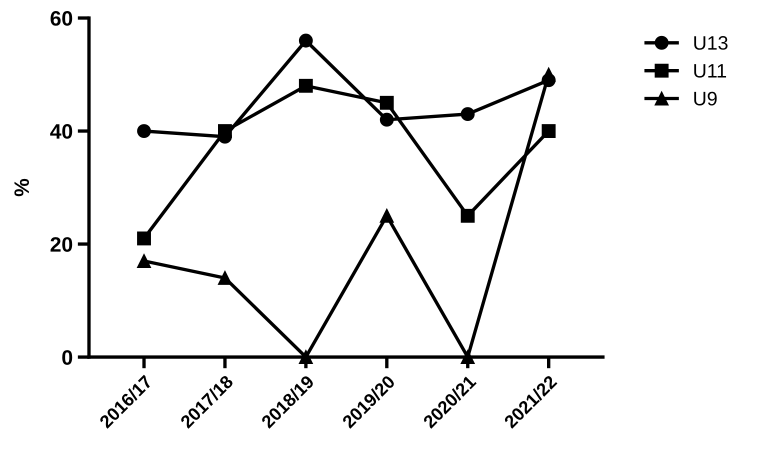 This screenshot has width=784, height=468. What do you see at coordinates (710, 71) in the screenshot?
I see `legend-label: U11` at bounding box center [710, 71].